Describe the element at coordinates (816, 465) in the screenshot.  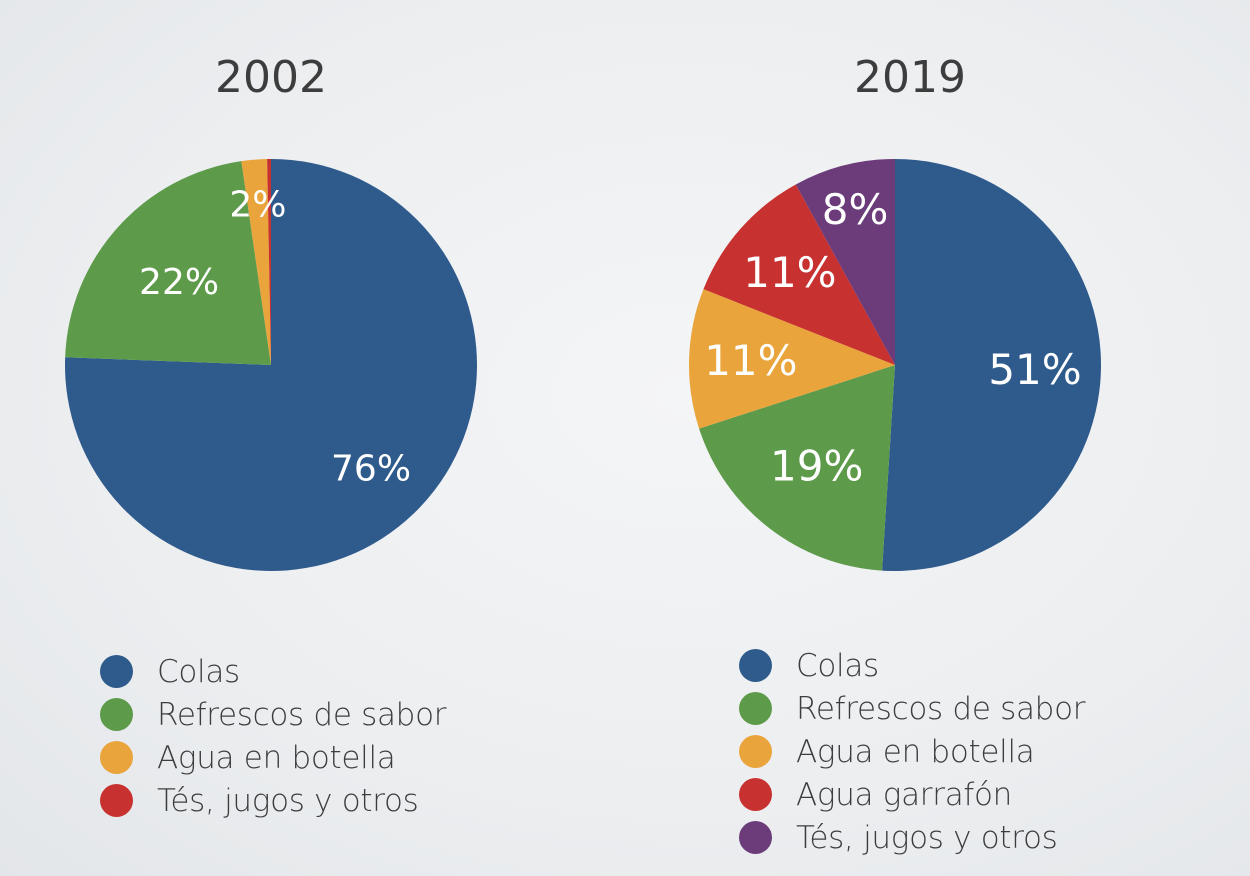
I see `data-label-refrescos-de-sabor: 19%` at that location.